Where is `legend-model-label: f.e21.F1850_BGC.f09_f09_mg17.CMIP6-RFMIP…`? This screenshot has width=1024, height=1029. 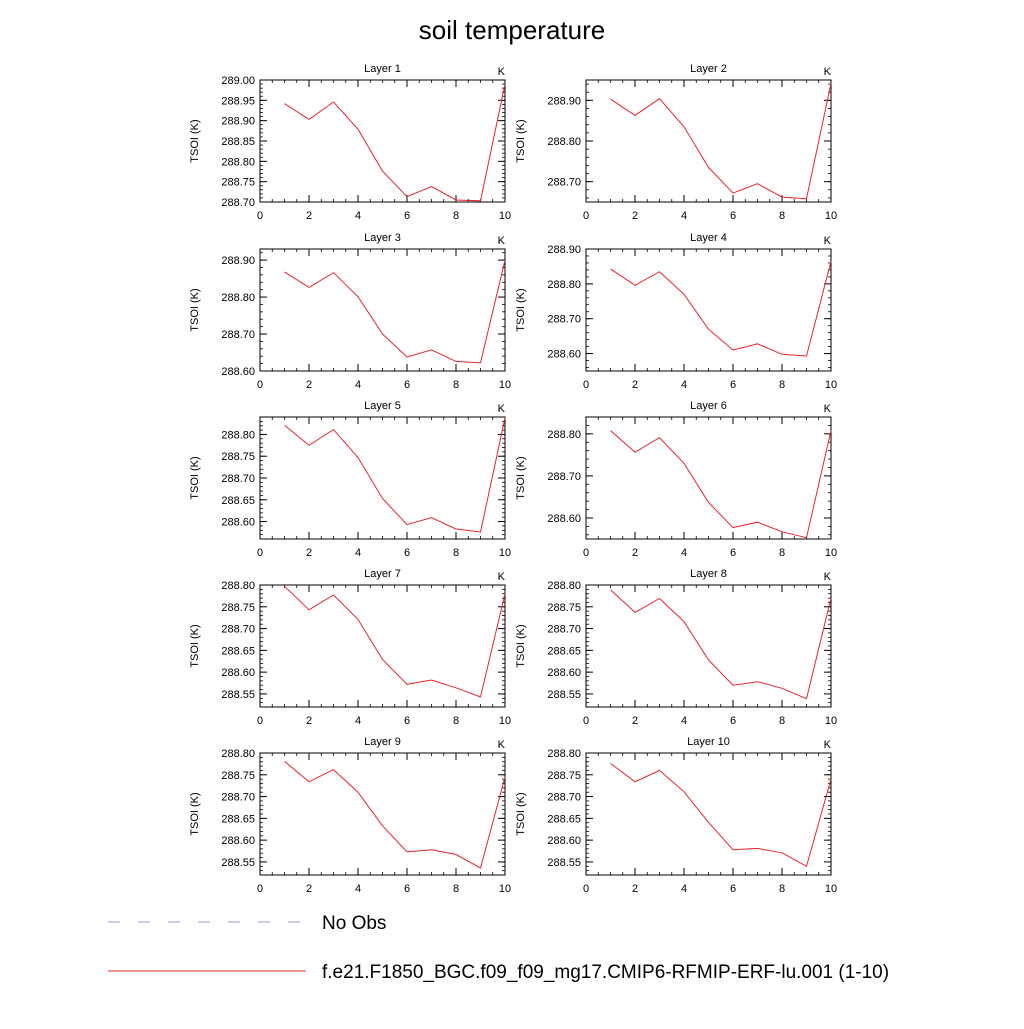 legend-model-label: f.e21.F1850_BGC.f09_f09_mg17.CMIP6-RFMIP… is located at coordinates (605, 972).